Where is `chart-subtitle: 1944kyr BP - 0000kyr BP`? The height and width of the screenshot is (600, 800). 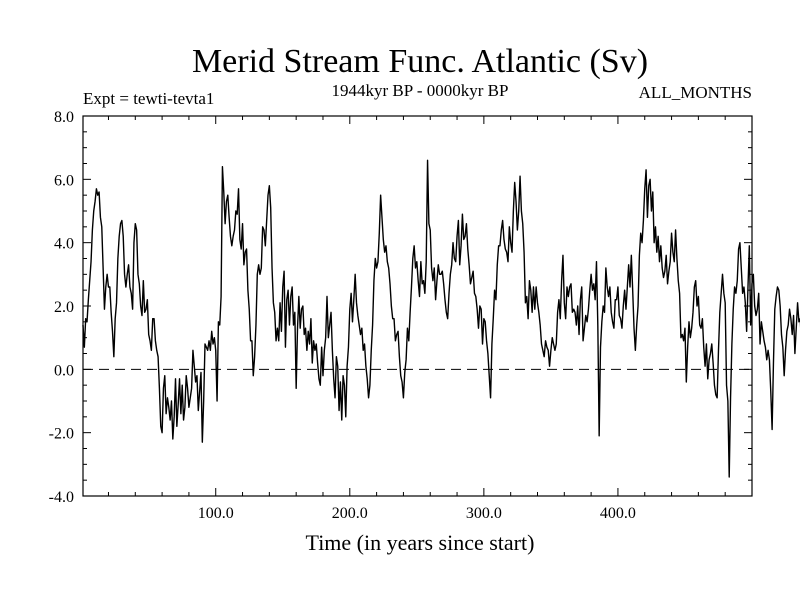 chart-subtitle: 1944kyr BP - 0000kyr BP is located at coordinates (420, 90).